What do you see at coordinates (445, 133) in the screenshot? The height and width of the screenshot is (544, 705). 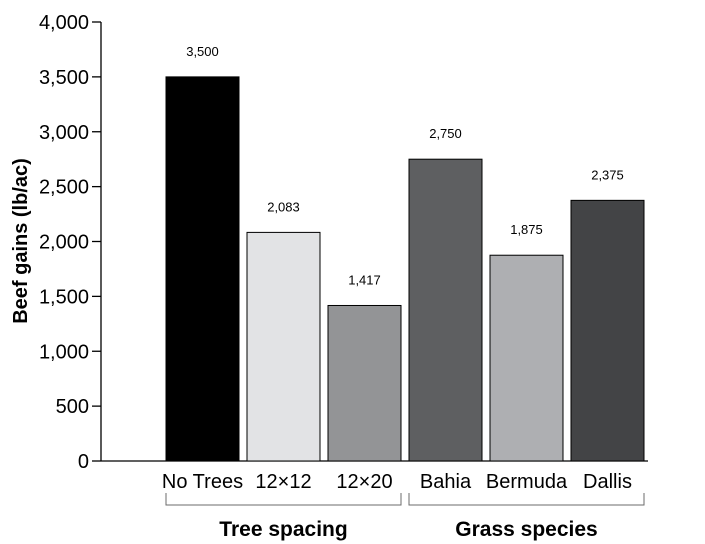 I see `bar-value-label: 2,750` at bounding box center [445, 133].